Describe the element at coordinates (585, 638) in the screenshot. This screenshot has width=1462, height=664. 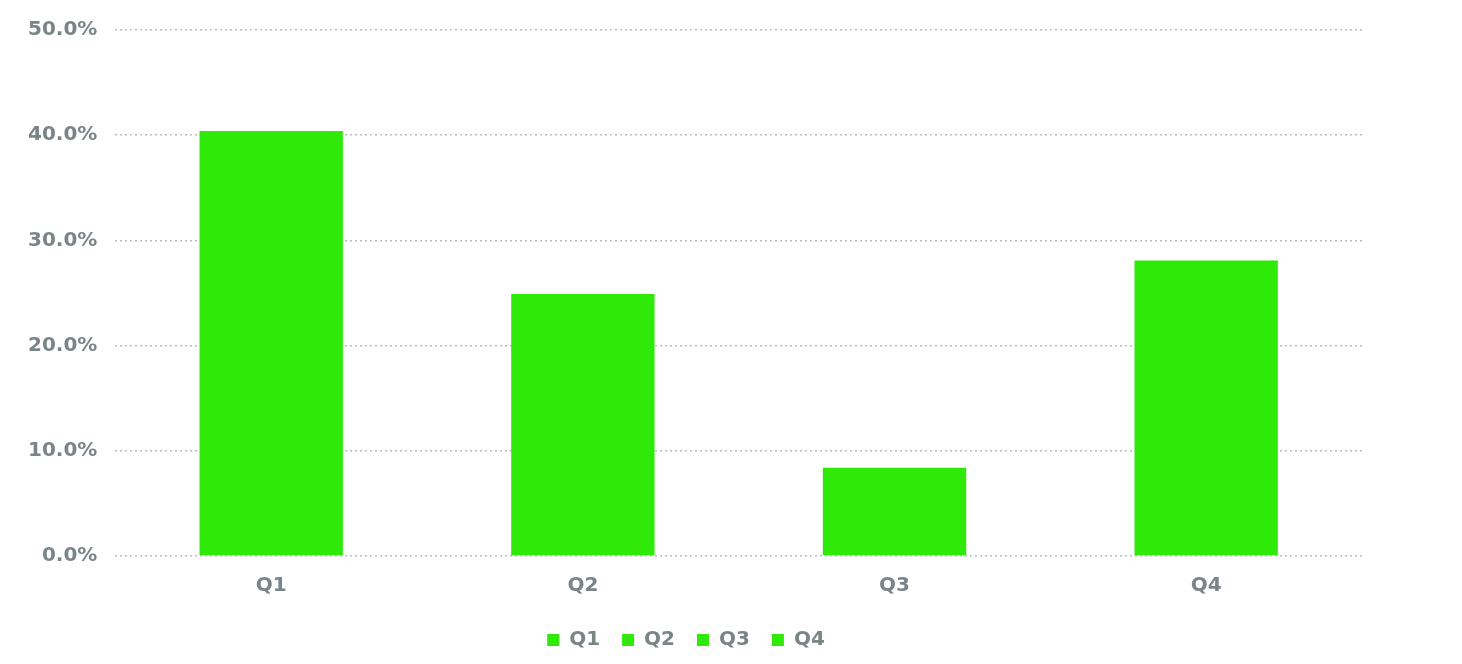
I see `legend-label: Q1` at that location.